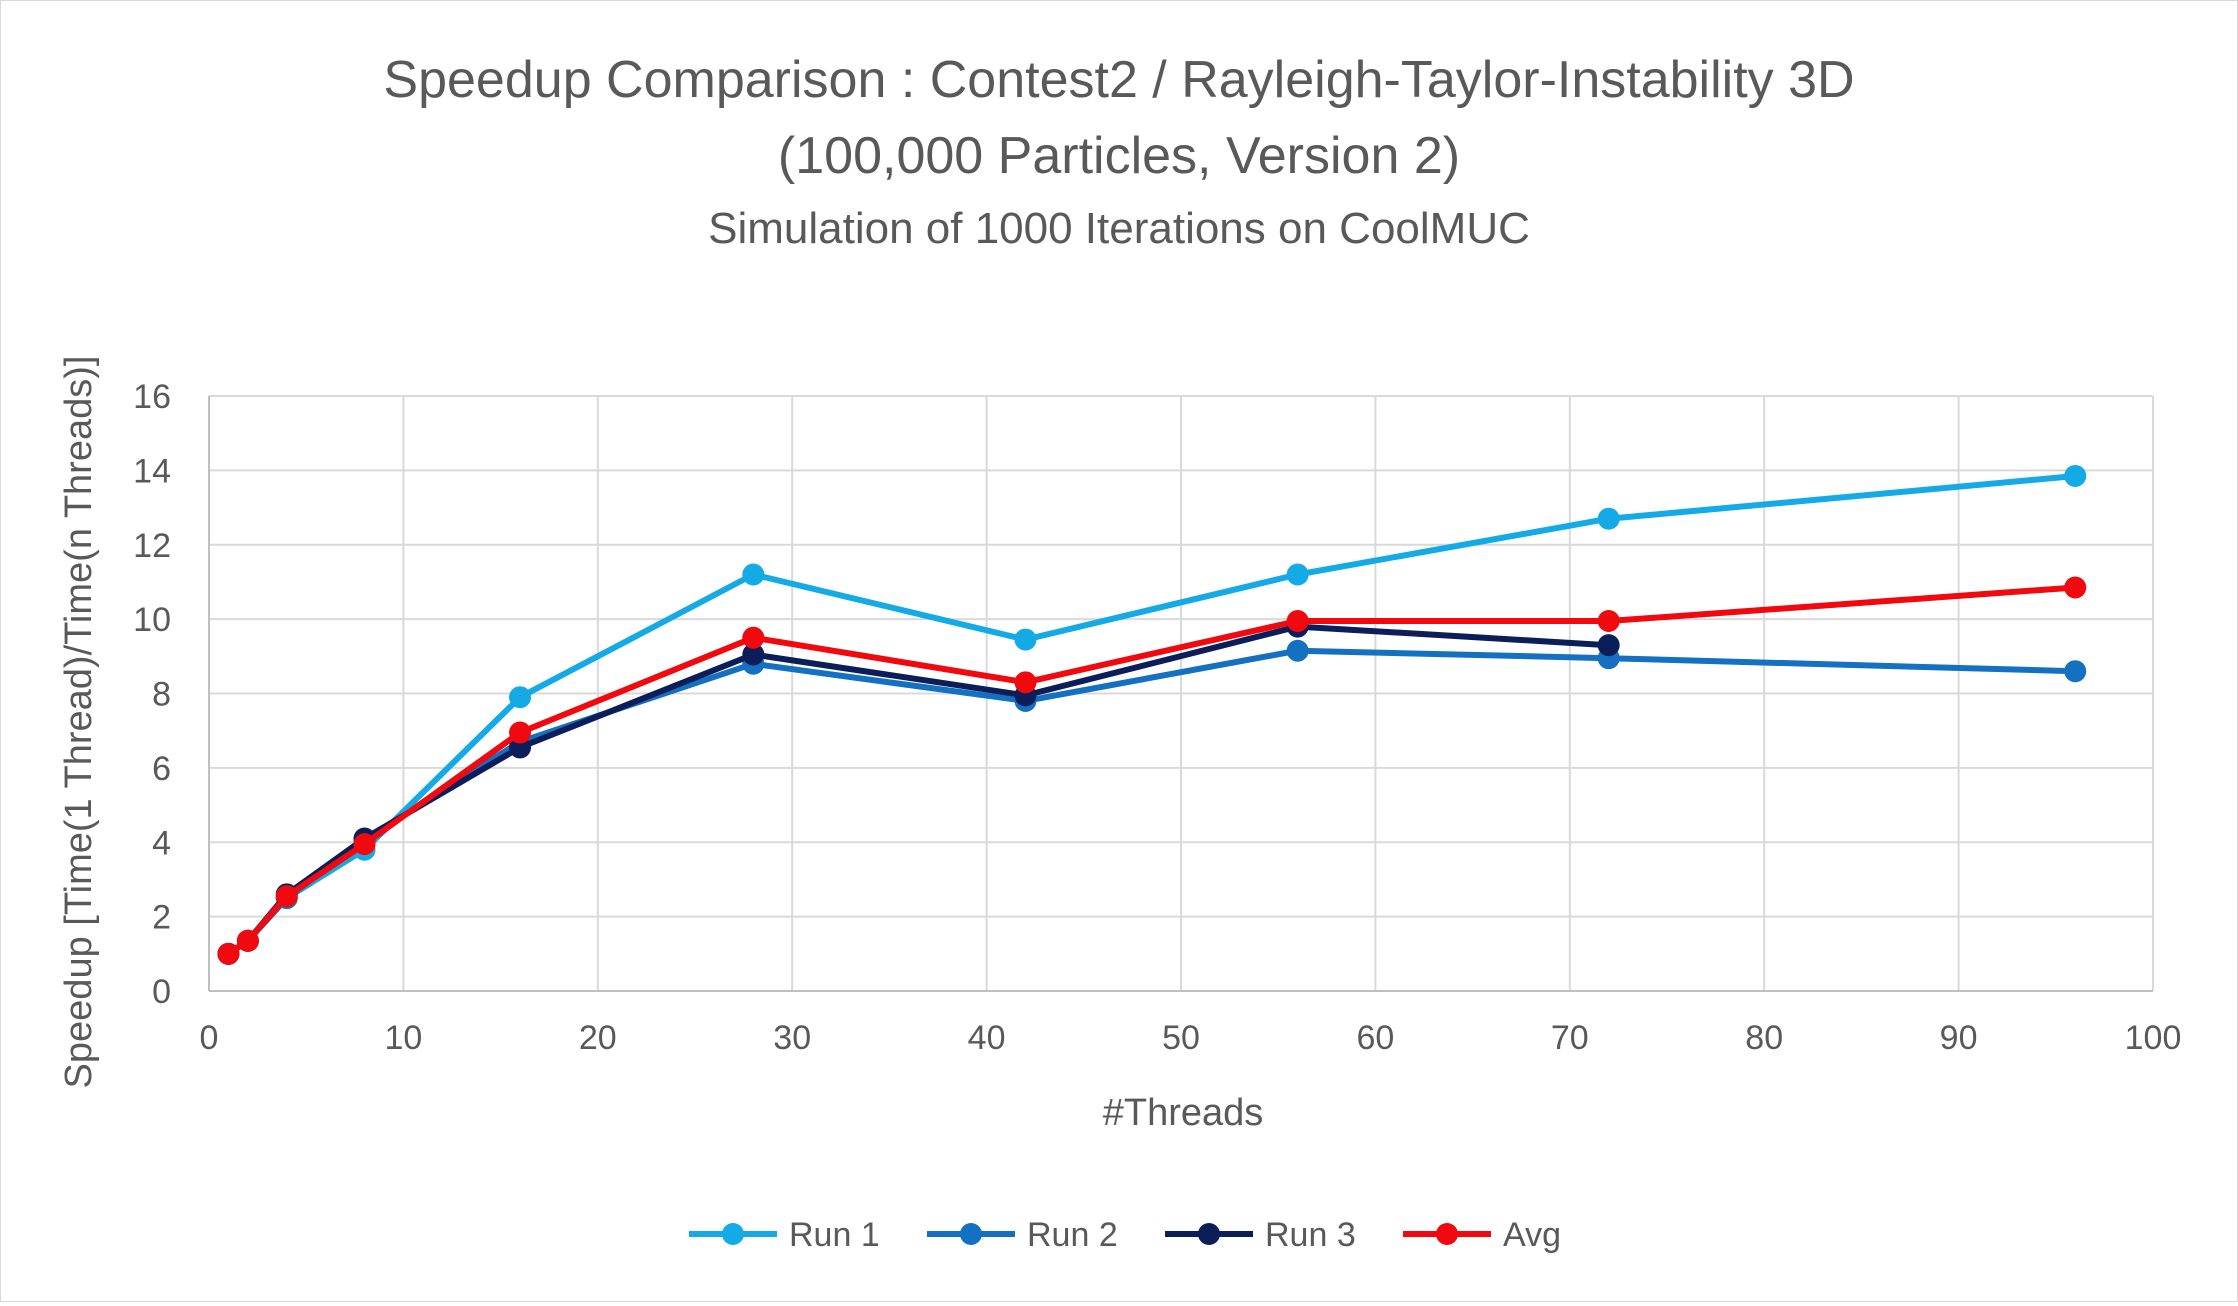  I want to click on legend-label: Avg, so click(1532, 1235).